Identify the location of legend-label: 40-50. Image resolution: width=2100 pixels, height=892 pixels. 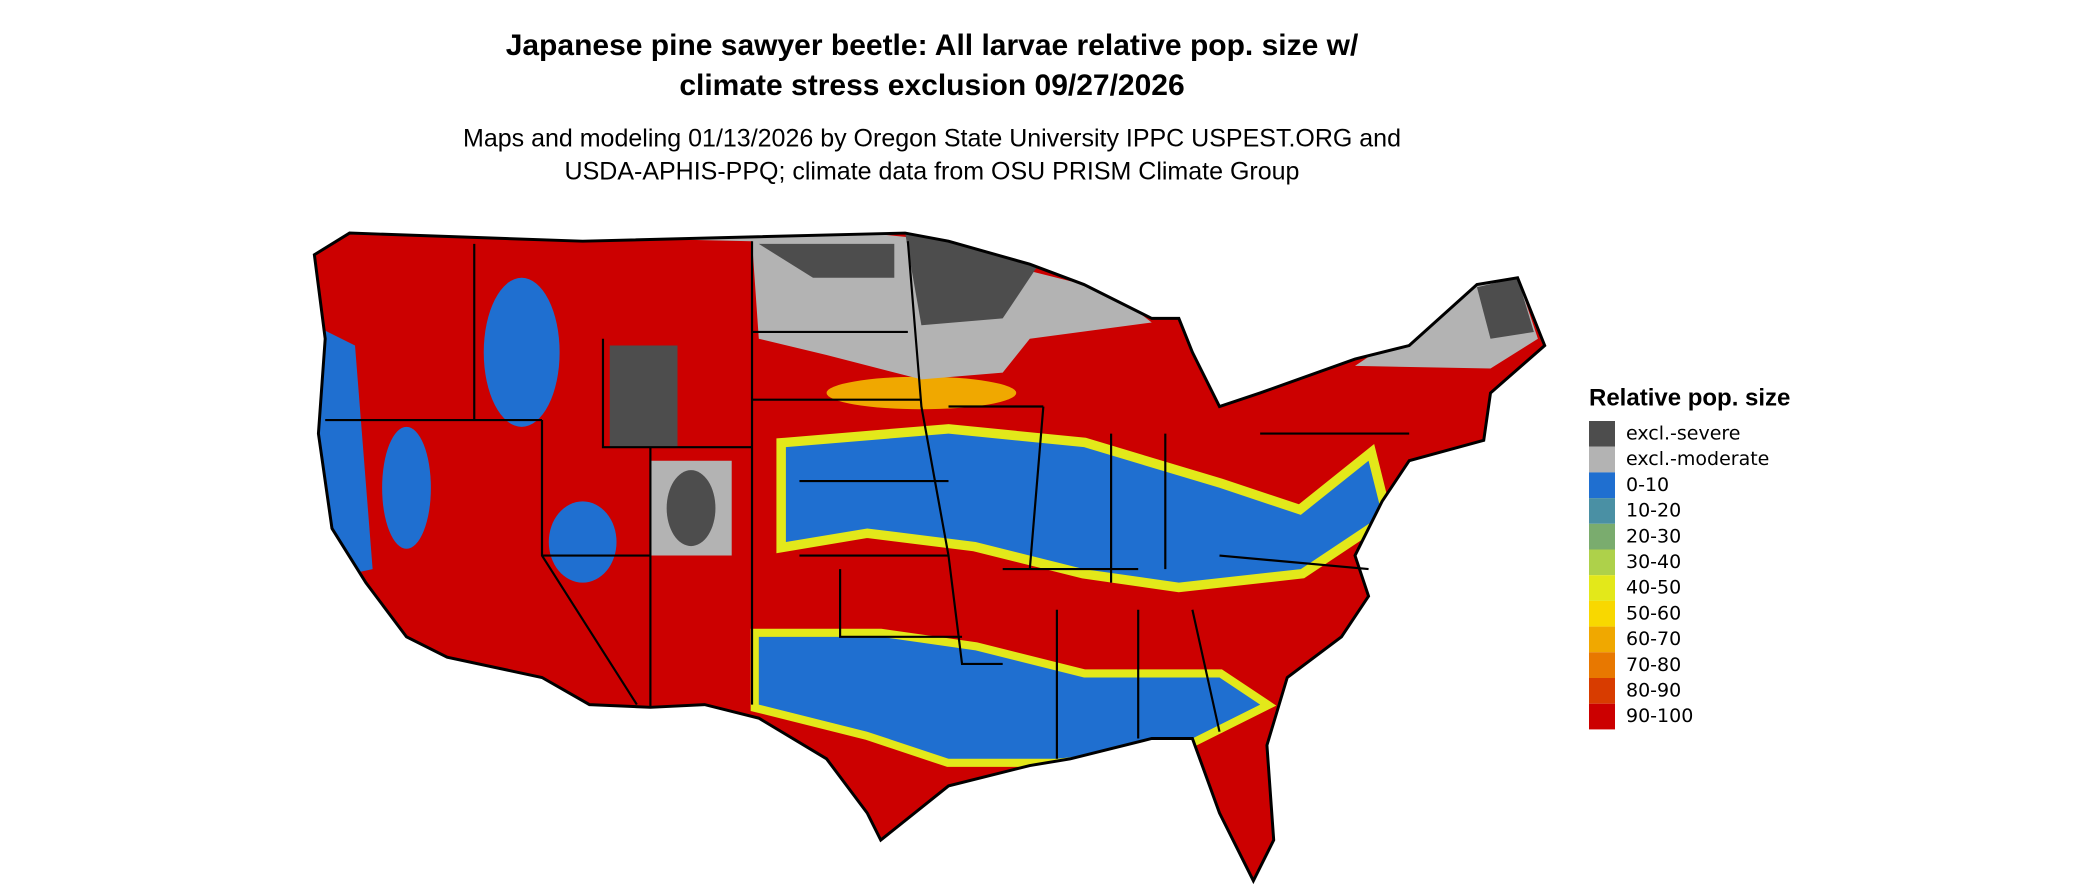
(1653, 588).